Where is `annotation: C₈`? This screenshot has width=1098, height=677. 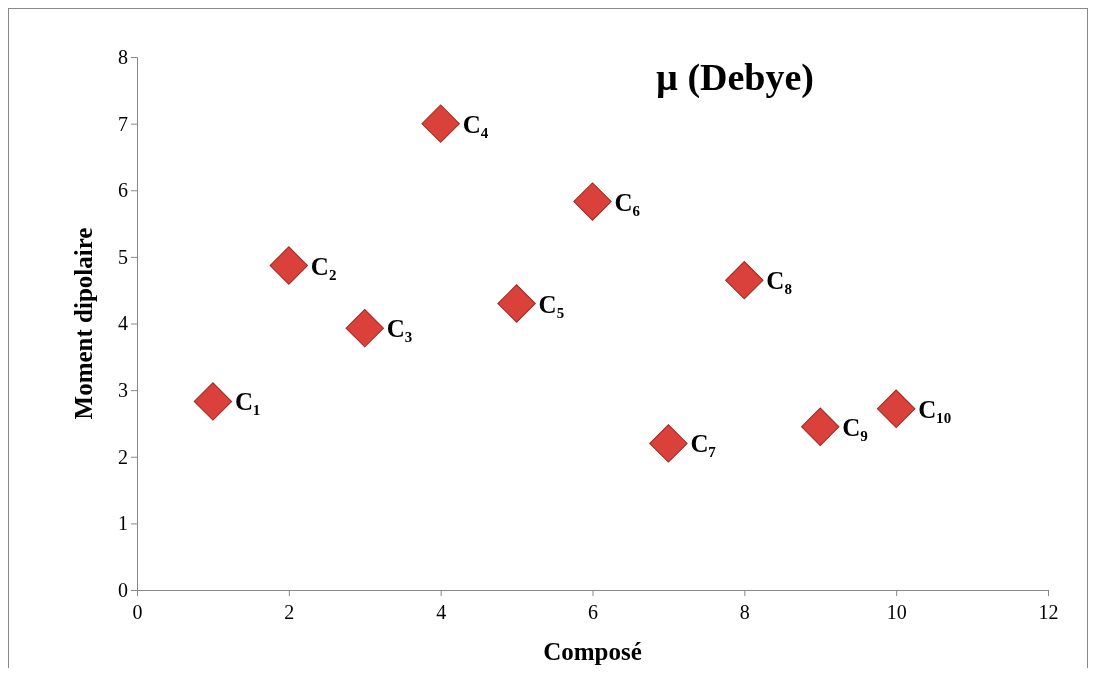 annotation: C₈ is located at coordinates (779, 281).